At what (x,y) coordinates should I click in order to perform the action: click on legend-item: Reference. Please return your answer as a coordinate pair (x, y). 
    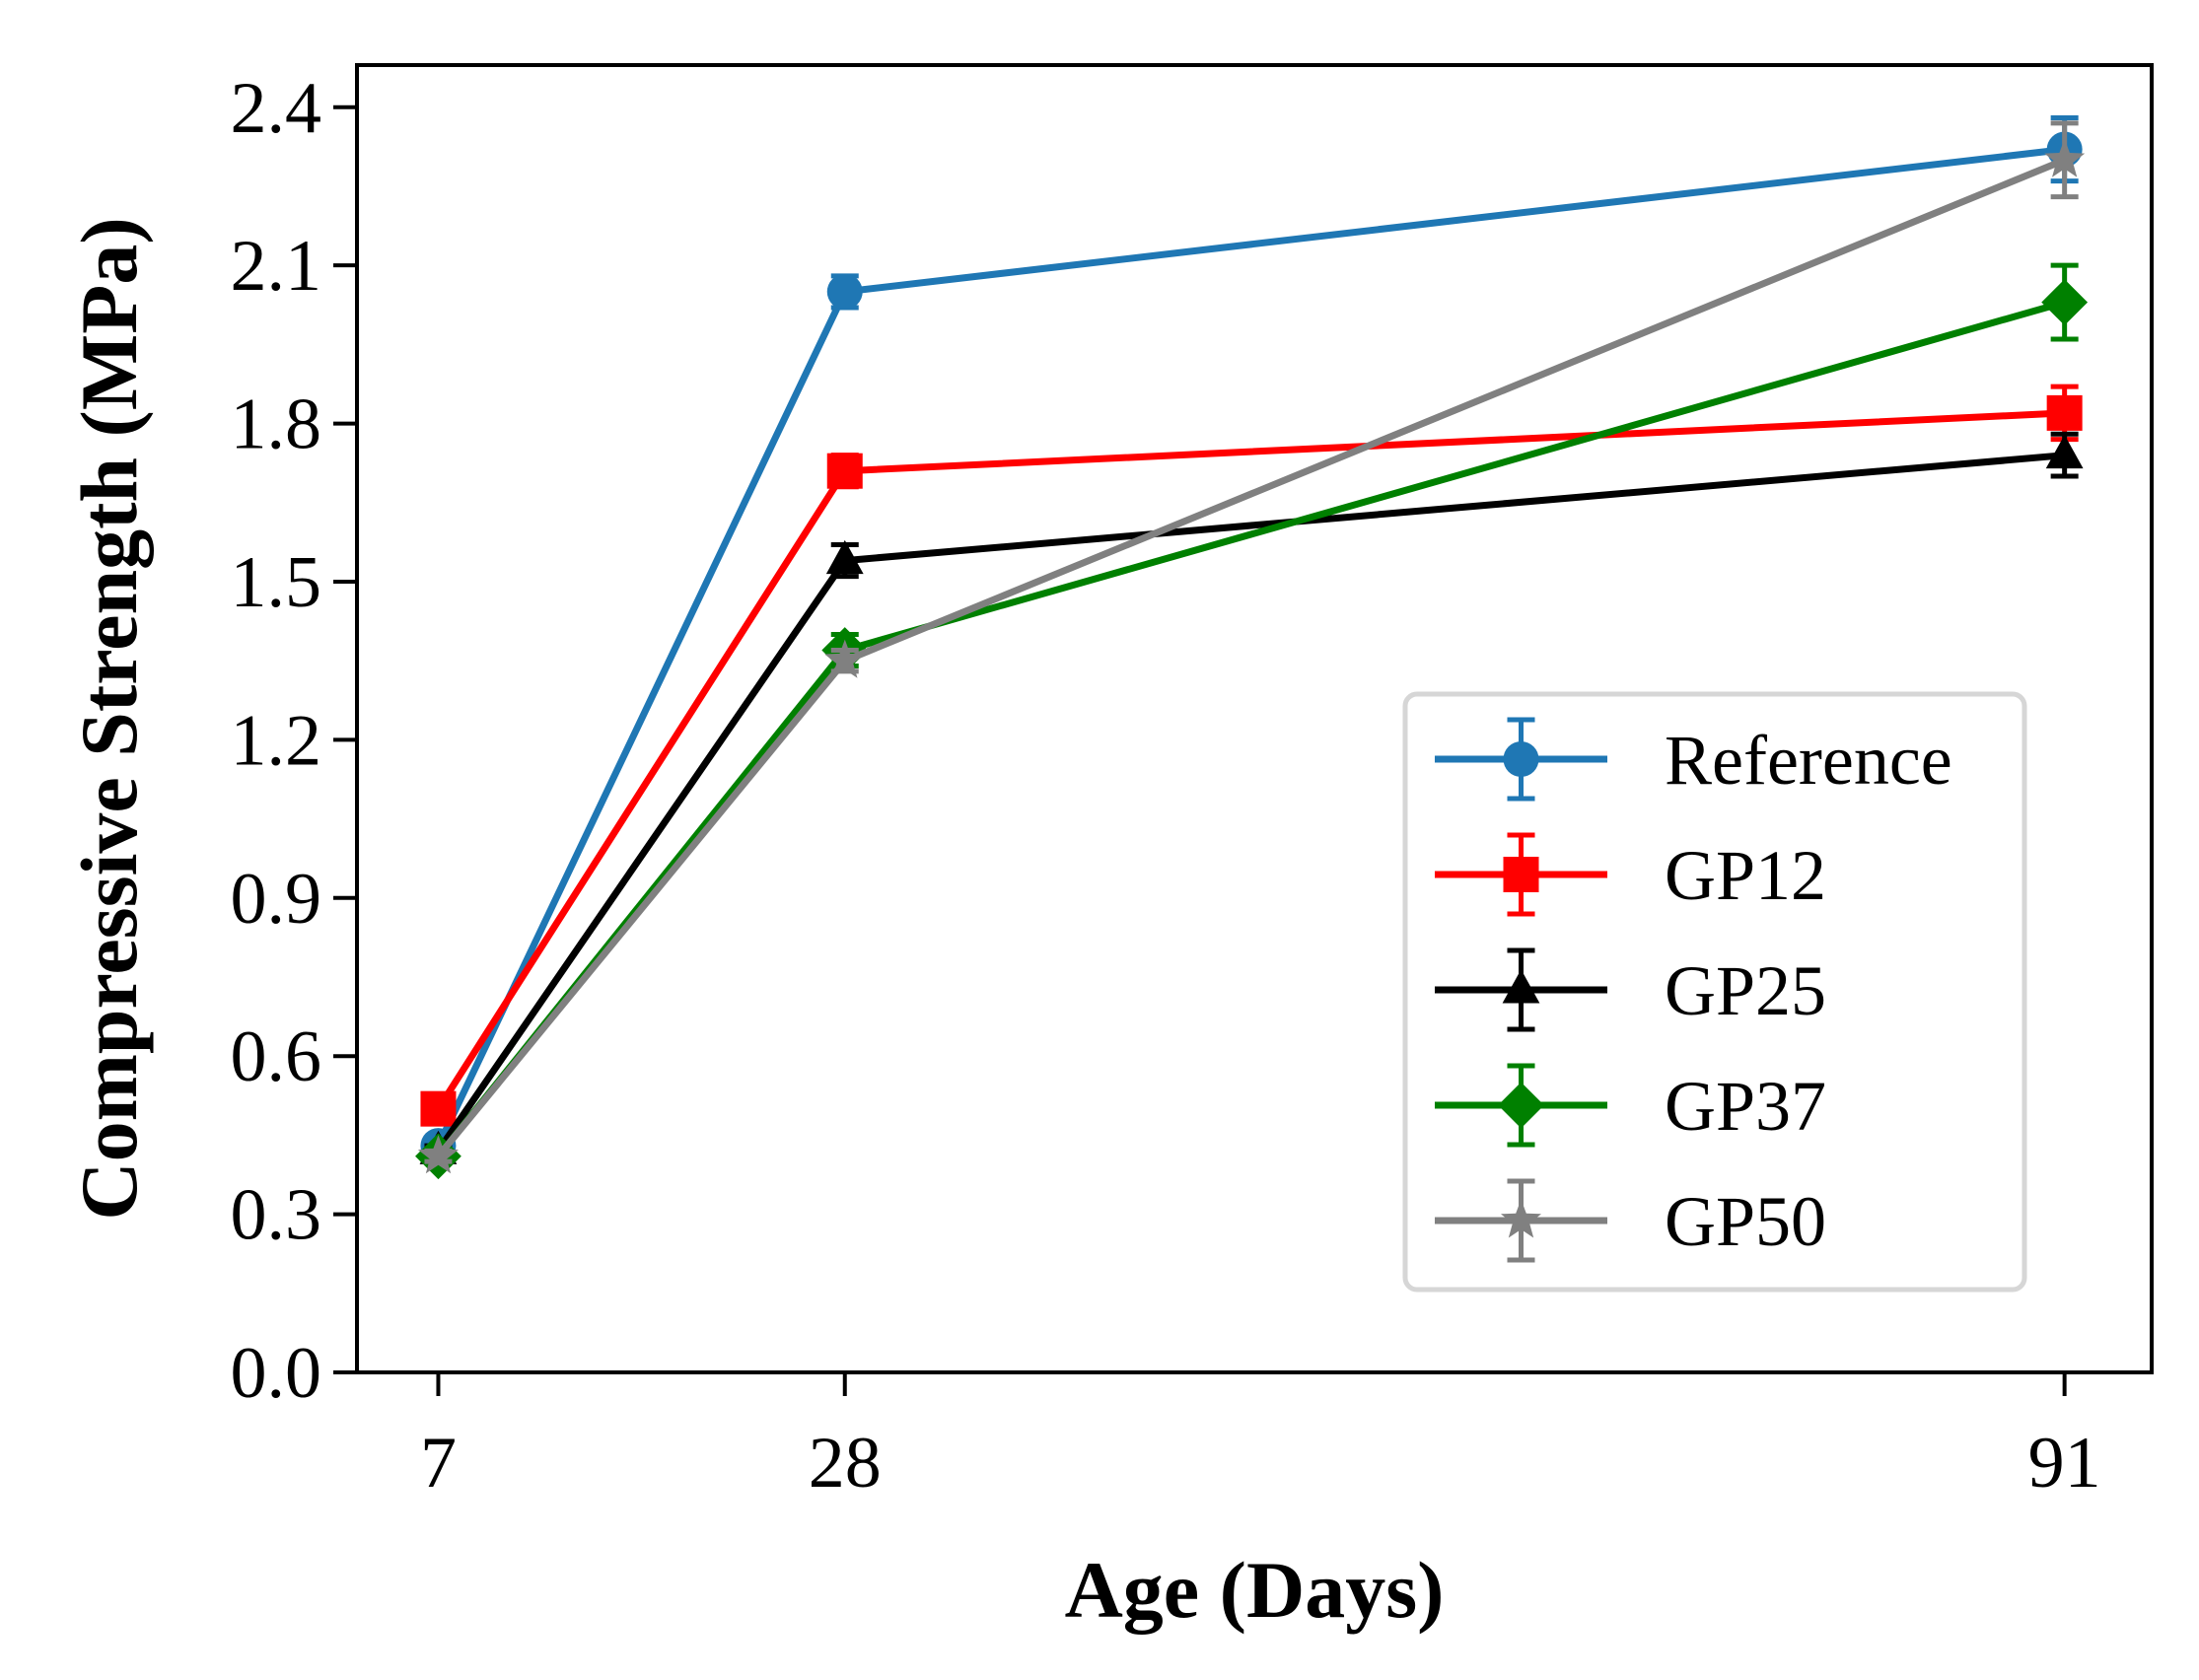
    Looking at the image, I should click on (1694, 759).